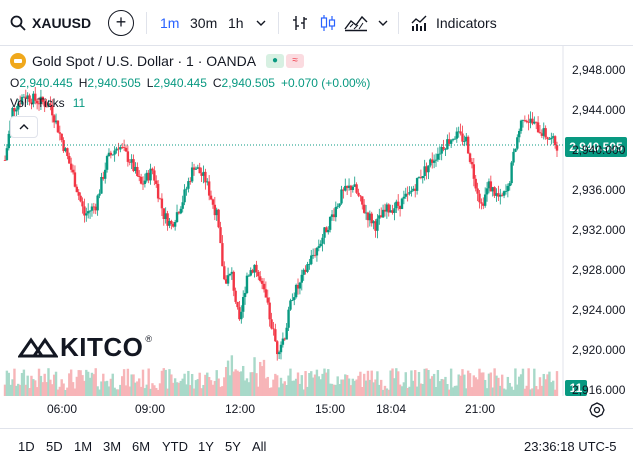  Describe the element at coordinates (453, 23) in the screenshot. I see `indicators-button: Indicators` at that location.